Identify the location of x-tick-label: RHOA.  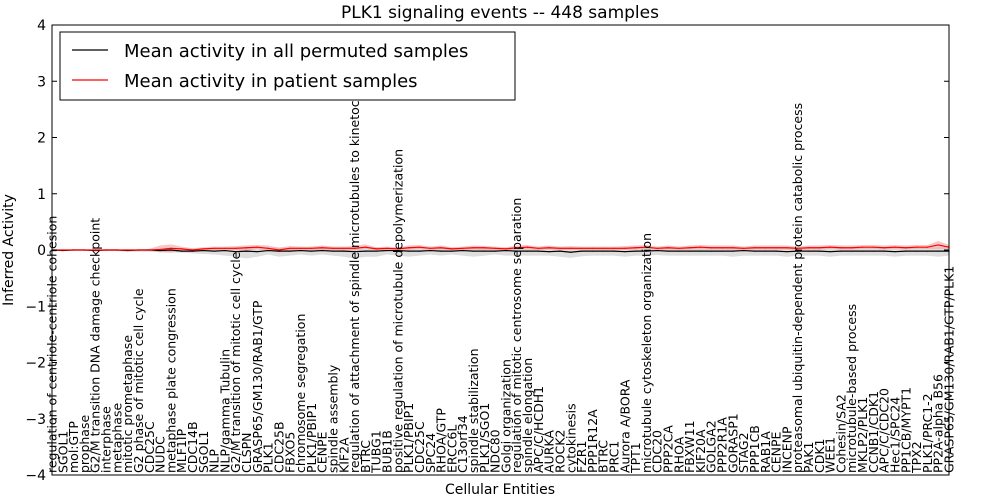
(678, 454).